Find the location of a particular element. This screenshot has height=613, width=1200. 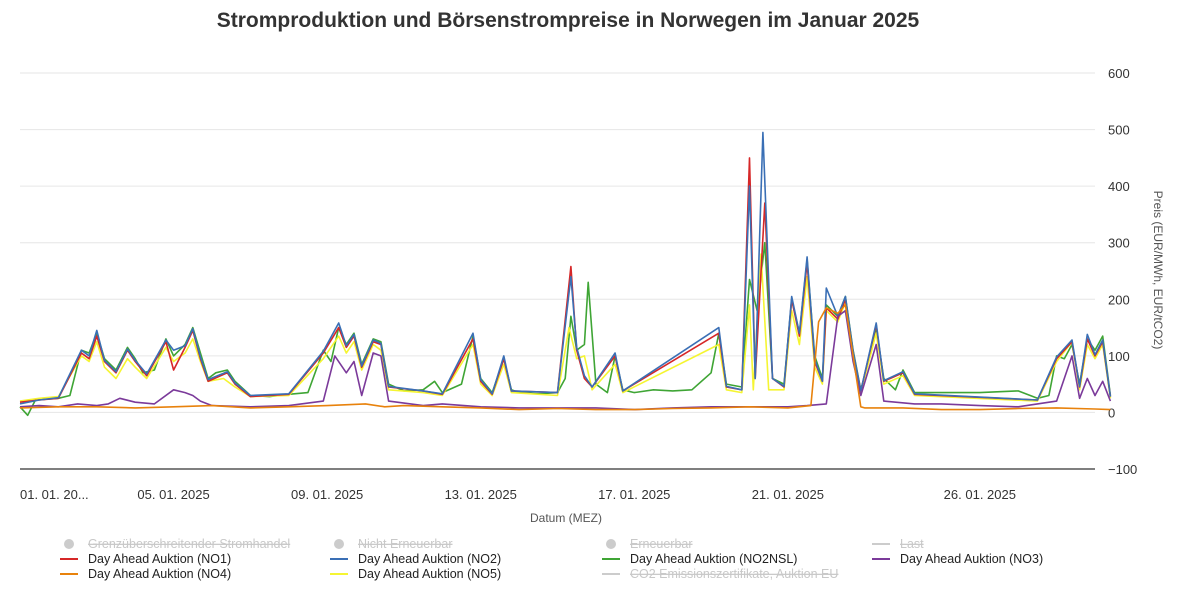

legend-label: Grenzüberschreitender Stromhandel is located at coordinates (189, 544).